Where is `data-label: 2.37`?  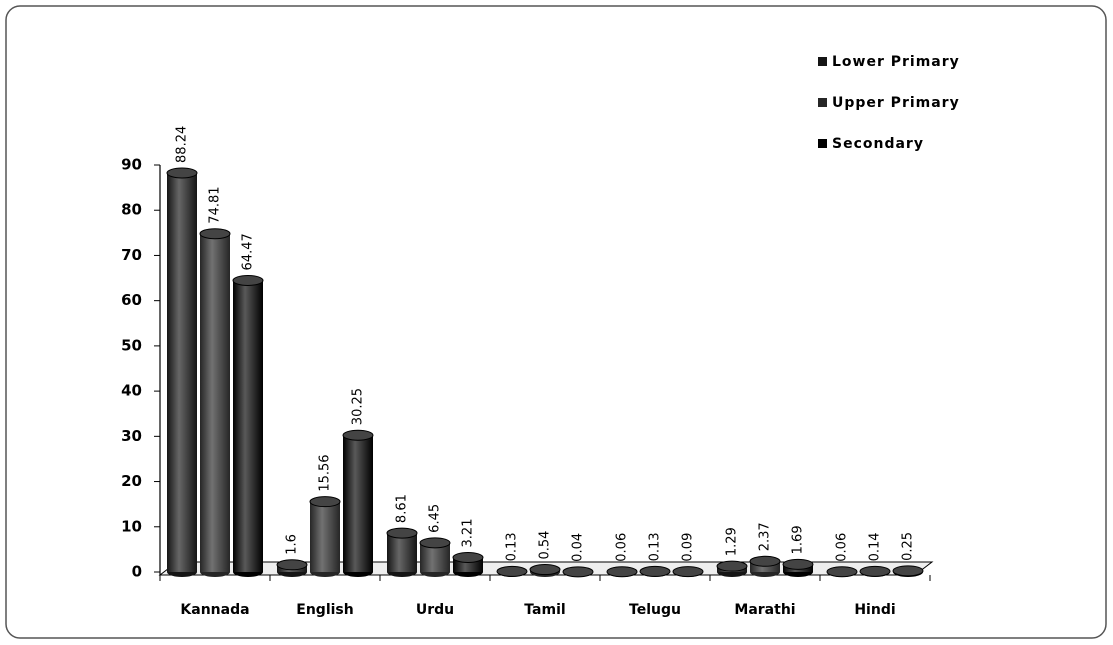 data-label: 2.37 is located at coordinates (765, 536).